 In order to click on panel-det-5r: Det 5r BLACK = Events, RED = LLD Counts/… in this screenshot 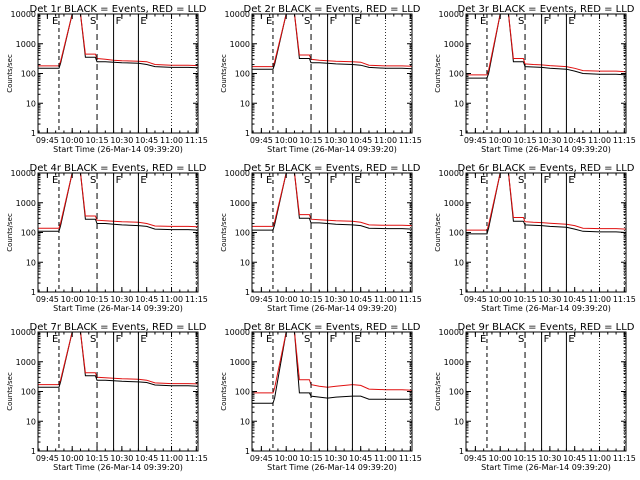, I will do `click(321, 238)`.